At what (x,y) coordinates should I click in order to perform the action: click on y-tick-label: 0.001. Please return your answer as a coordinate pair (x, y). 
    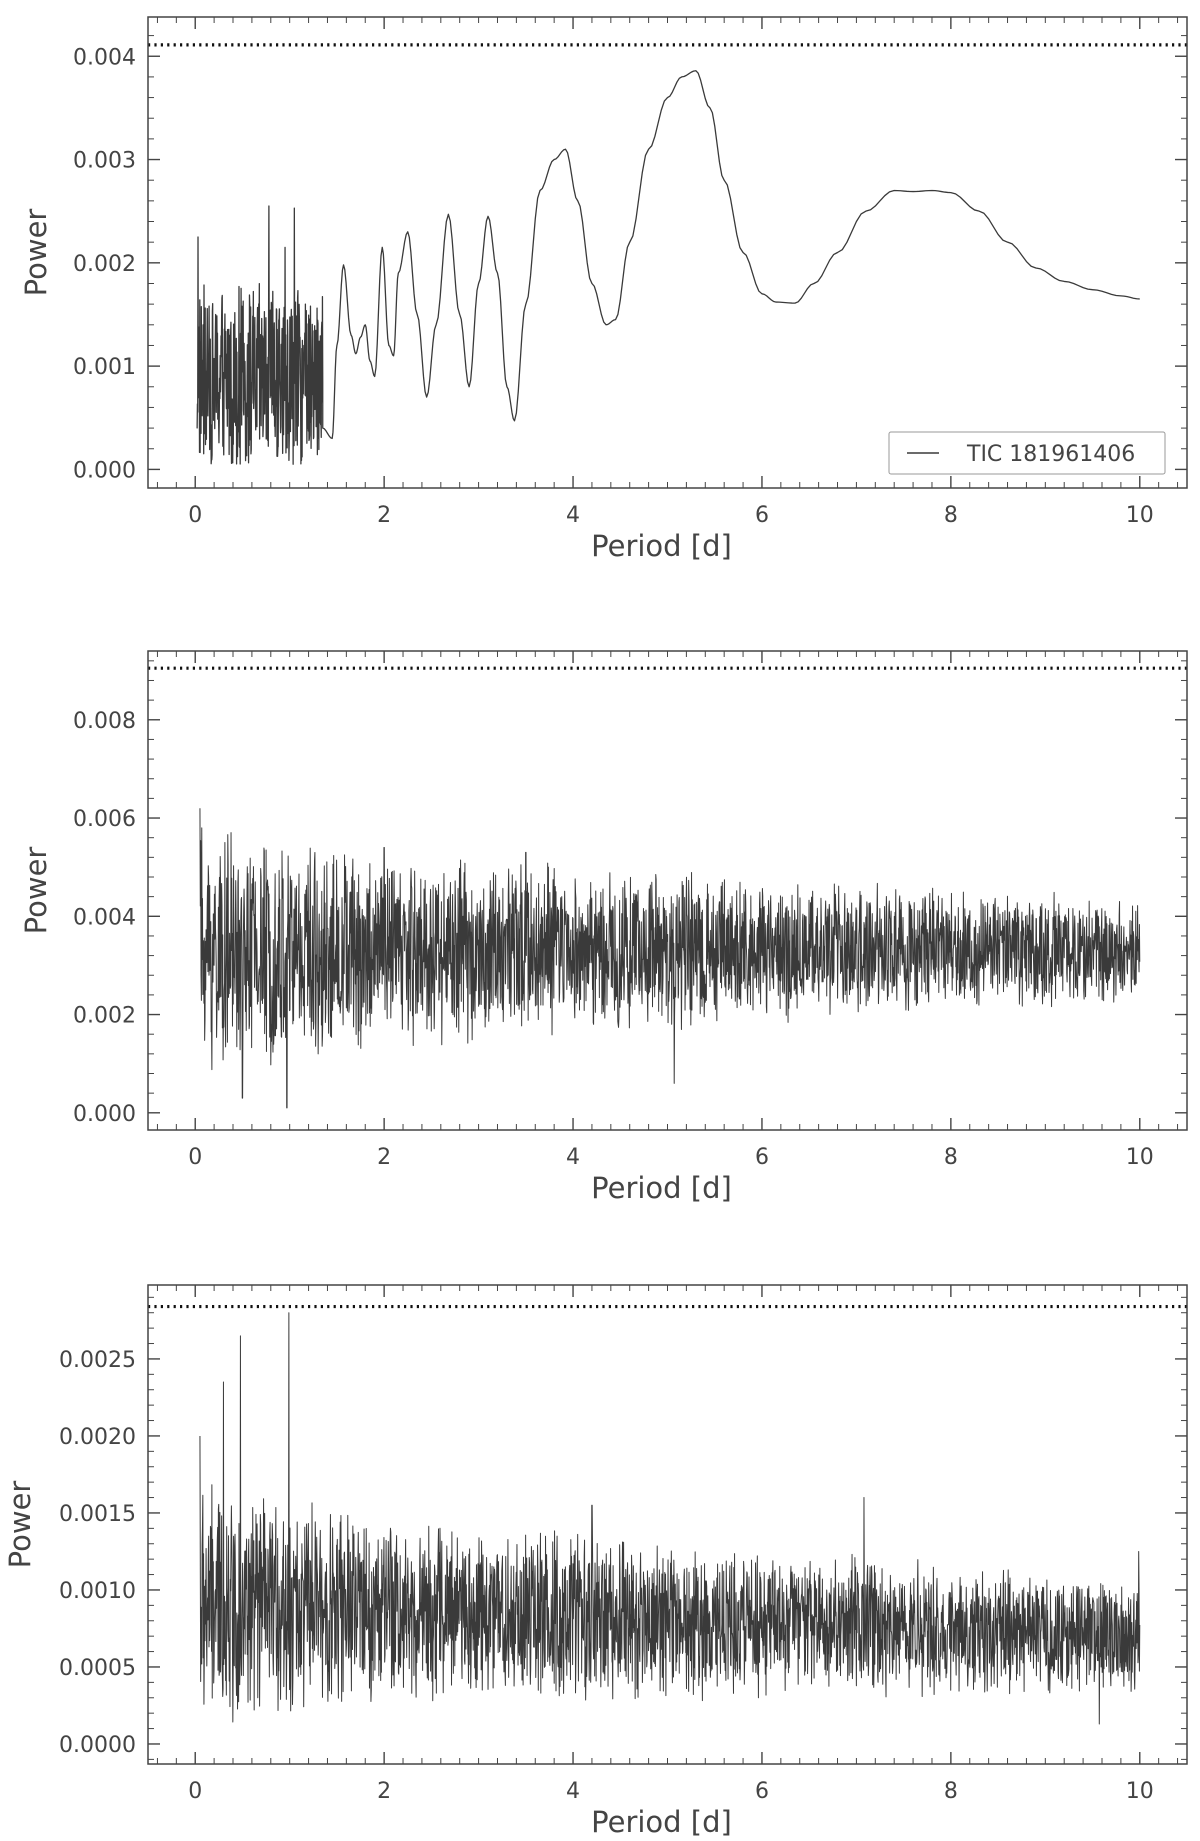
    Looking at the image, I should click on (104, 367).